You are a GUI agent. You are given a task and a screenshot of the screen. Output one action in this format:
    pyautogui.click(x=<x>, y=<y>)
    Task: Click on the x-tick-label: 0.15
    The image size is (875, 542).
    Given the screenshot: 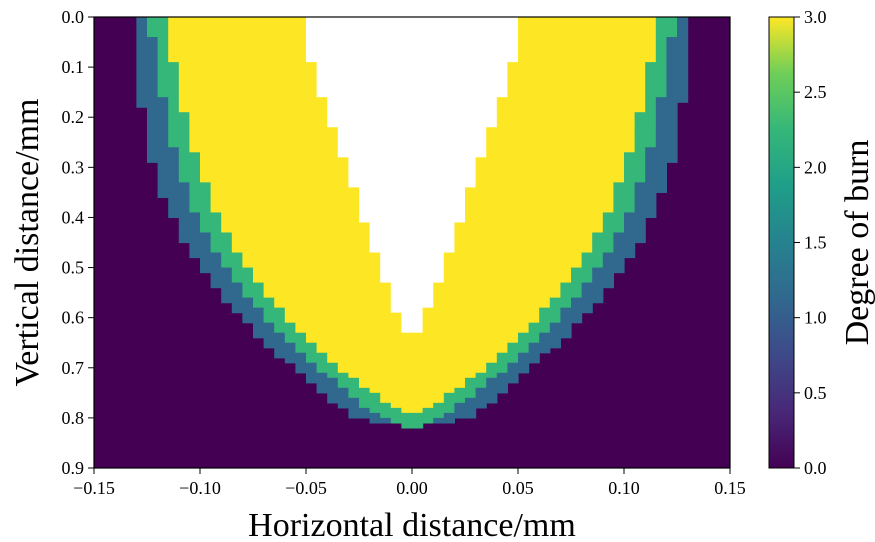 What is the action you would take?
    pyautogui.click(x=730, y=488)
    